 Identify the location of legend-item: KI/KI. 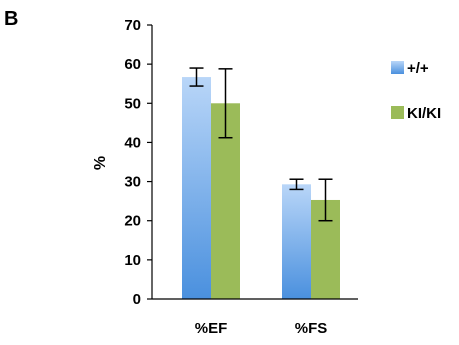
(416, 113).